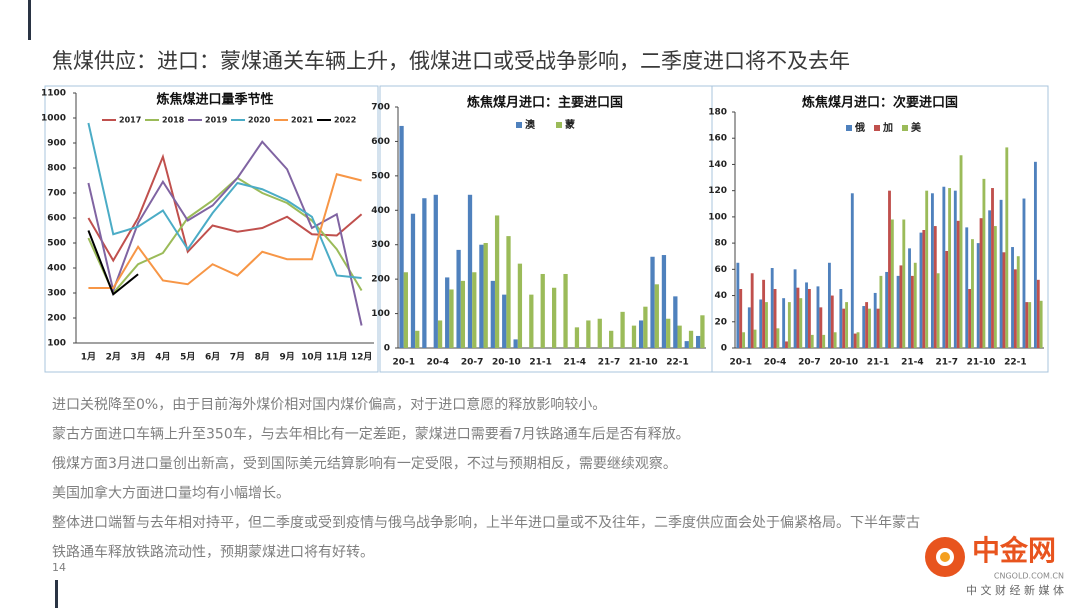  Describe the element at coordinates (724, 349) in the screenshot. I see `y-tick-label: 0` at that location.